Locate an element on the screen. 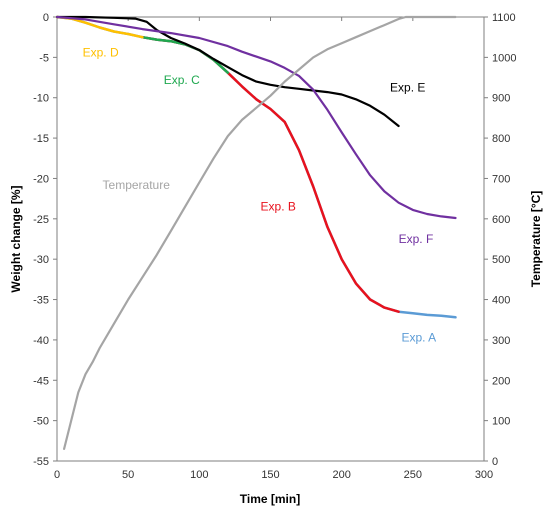 The width and height of the screenshot is (550, 513). series-label-exp-d: Exp. D is located at coordinates (101, 53).